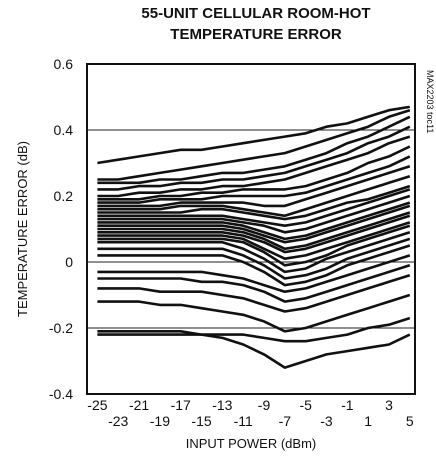 Image resolution: width=436 pixels, height=458 pixels. What do you see at coordinates (64, 196) in the screenshot?
I see `y-tick-label: 0.2` at bounding box center [64, 196].